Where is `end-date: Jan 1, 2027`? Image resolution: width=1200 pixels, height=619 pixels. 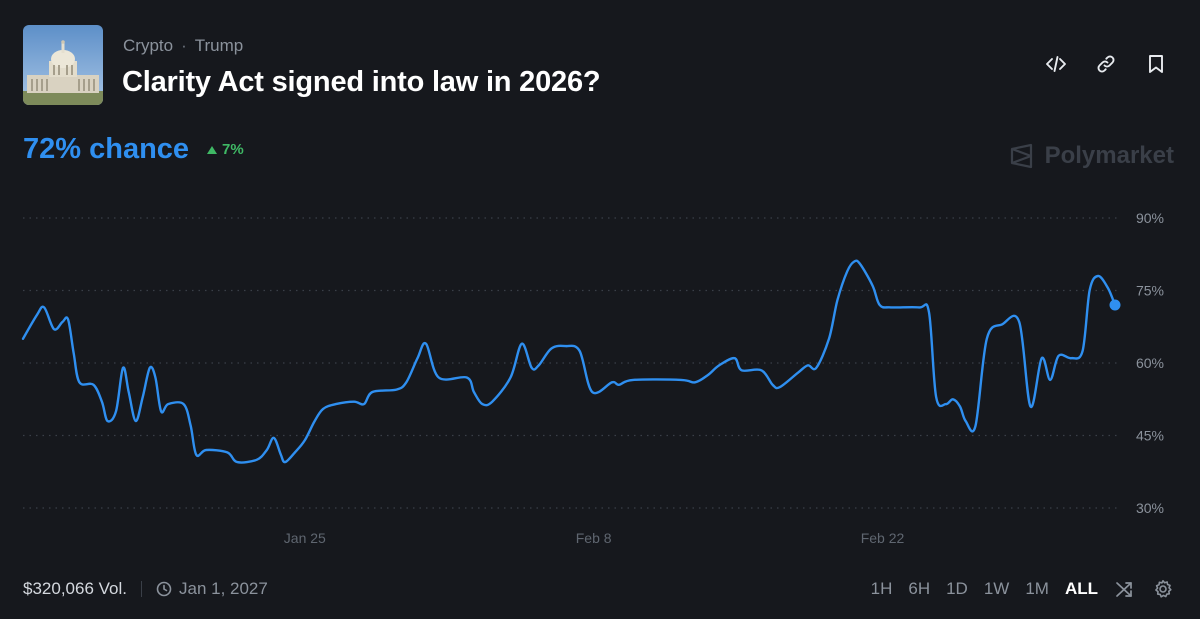 end-date: Jan 1, 2027 is located at coordinates (212, 589).